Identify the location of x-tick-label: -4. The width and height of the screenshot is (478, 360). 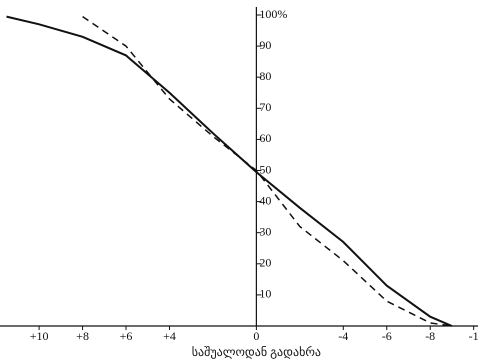
(343, 336).